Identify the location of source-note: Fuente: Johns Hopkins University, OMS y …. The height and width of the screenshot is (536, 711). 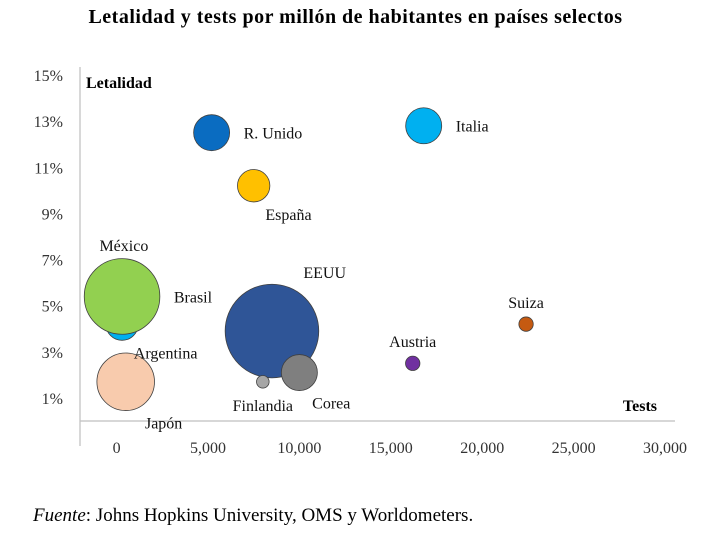
(253, 516).